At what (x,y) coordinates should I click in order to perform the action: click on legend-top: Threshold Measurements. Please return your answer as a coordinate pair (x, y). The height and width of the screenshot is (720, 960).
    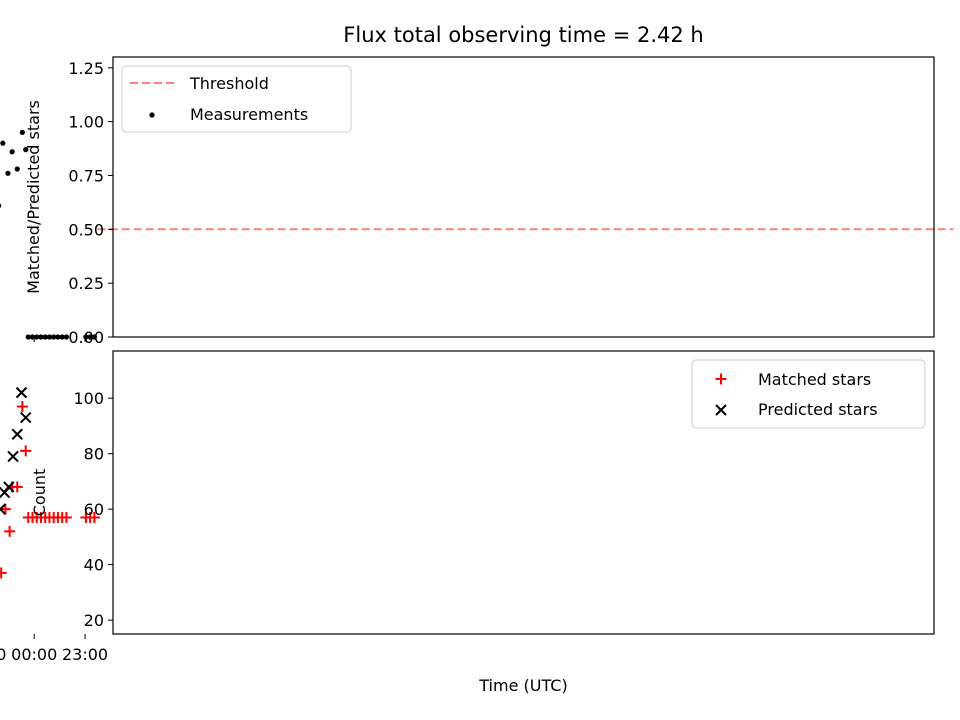
    Looking at the image, I should click on (236, 99).